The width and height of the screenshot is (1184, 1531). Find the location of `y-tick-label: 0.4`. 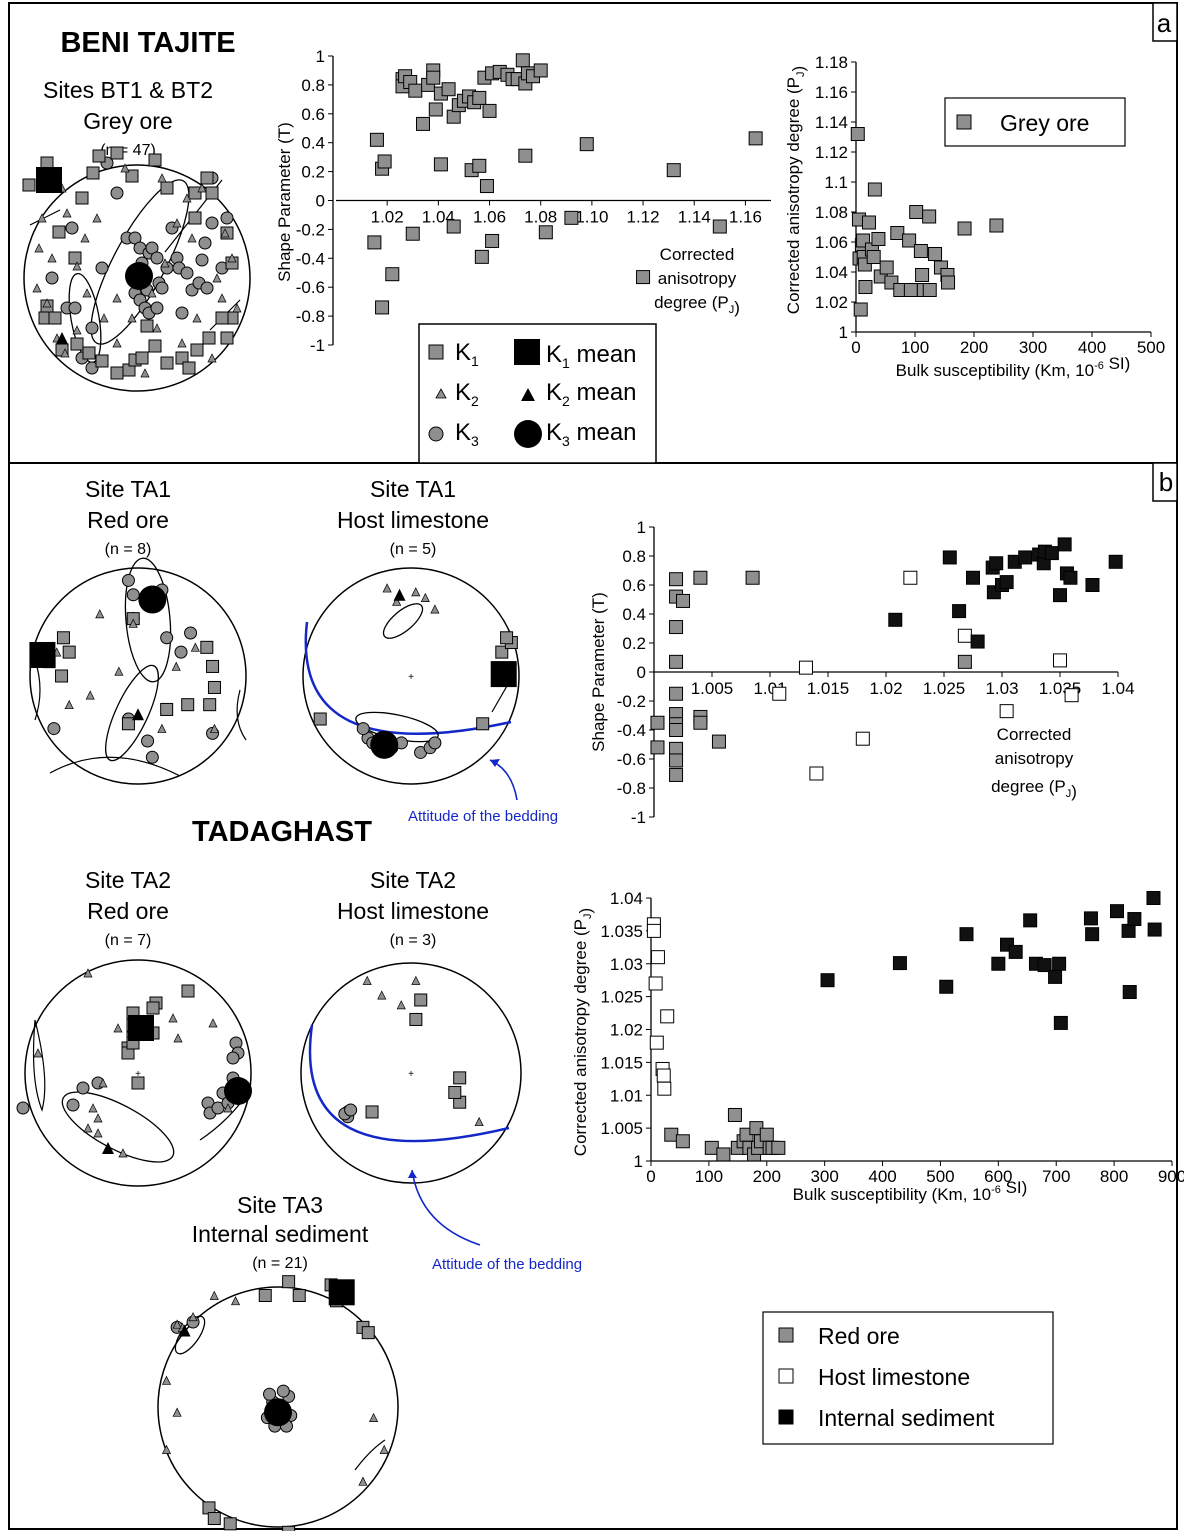

y-tick-label: 0.4 is located at coordinates (313, 143).